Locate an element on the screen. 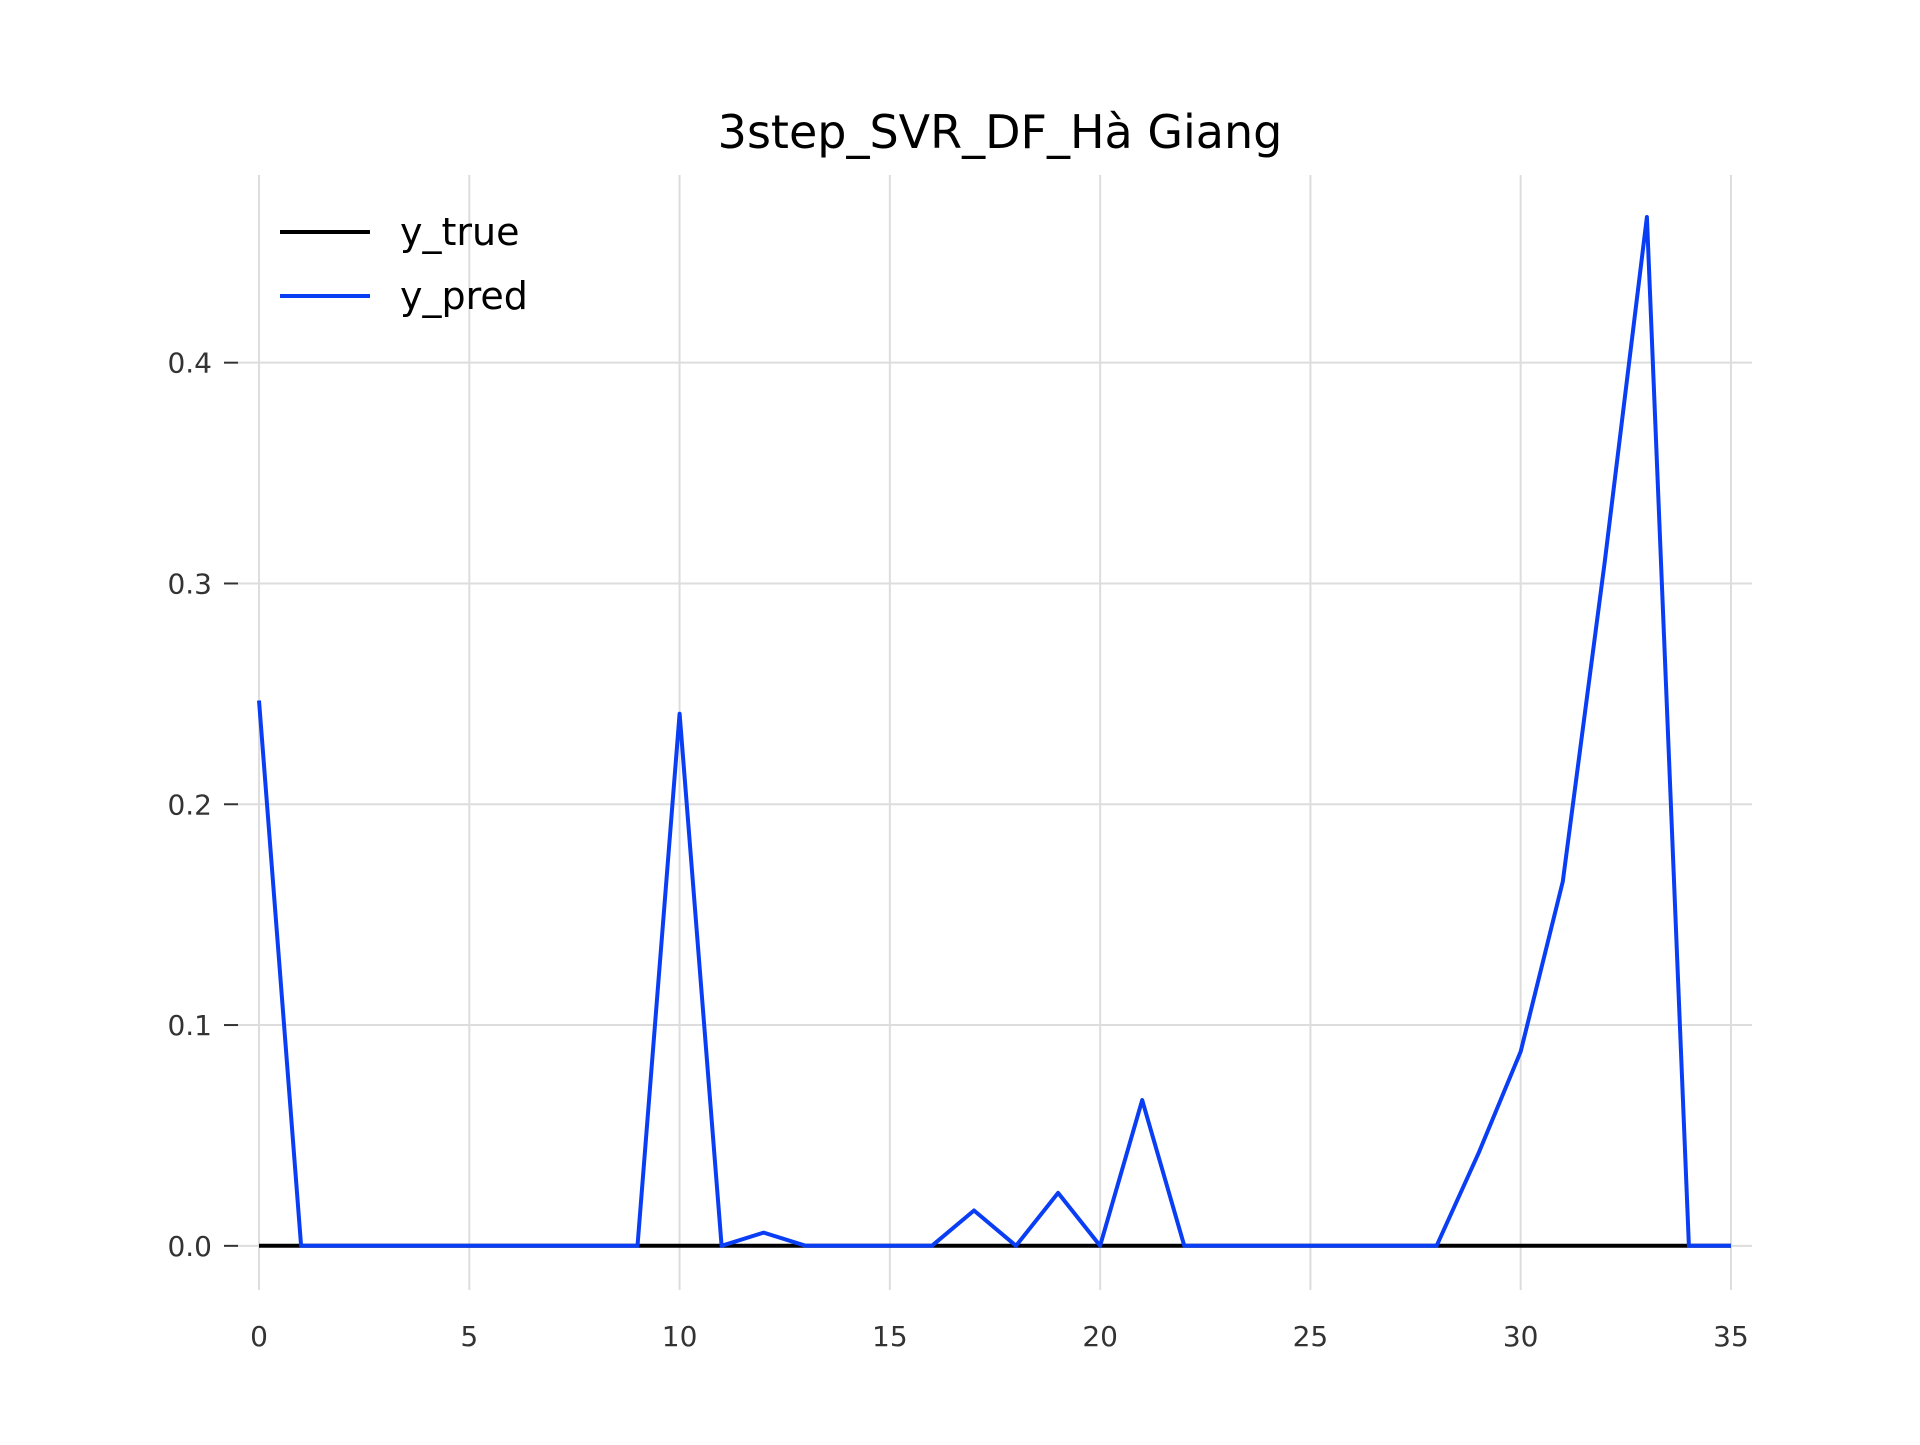  x-tick-label: 10 is located at coordinates (680, 1336).